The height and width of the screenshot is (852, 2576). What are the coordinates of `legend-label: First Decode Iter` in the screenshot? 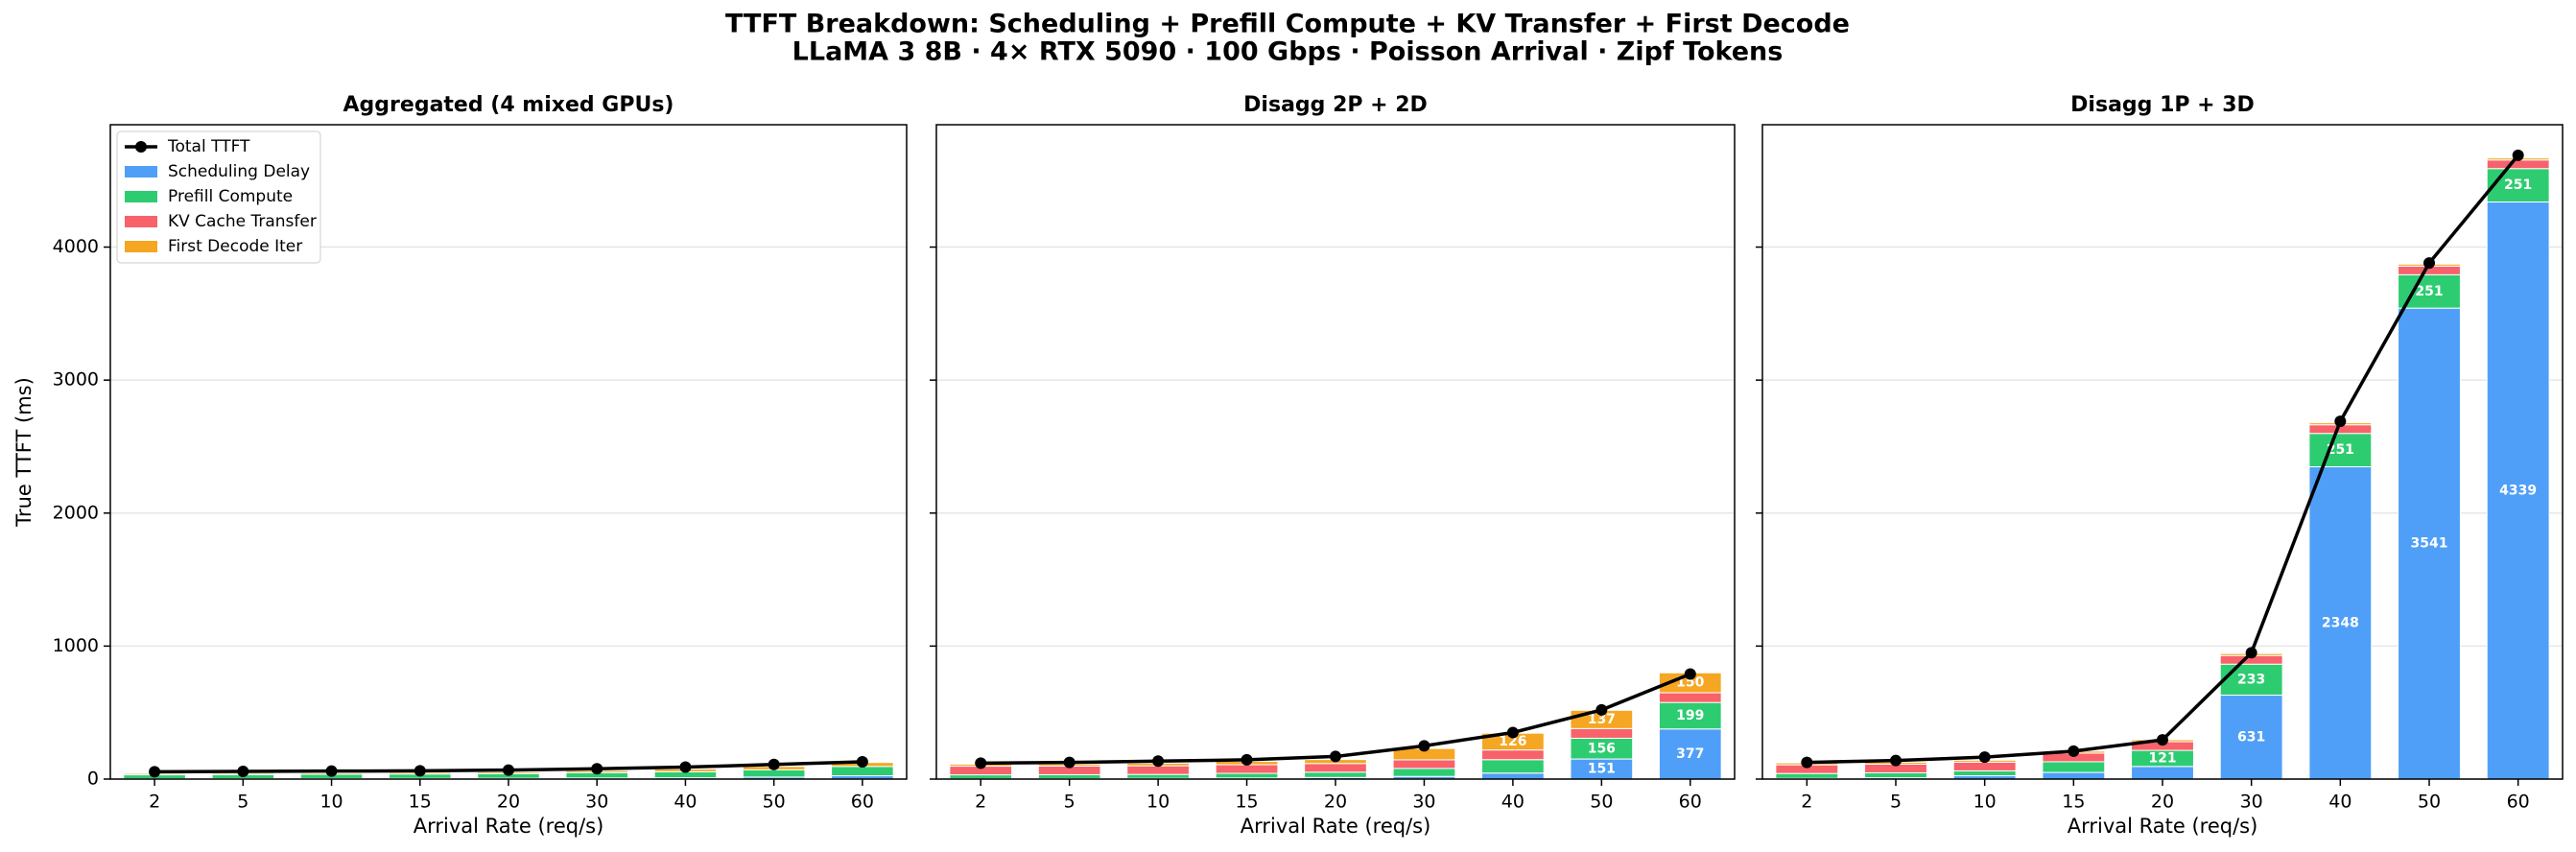 It's located at (235, 246).